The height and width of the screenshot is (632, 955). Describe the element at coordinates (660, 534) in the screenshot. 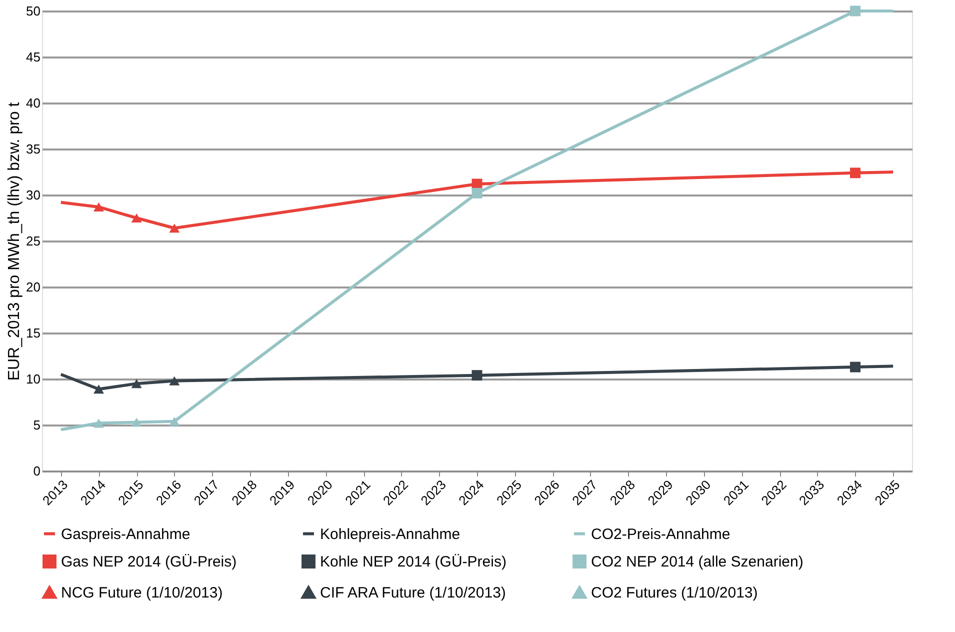

I see `legend-label: CO2-Preis-Annahme` at that location.